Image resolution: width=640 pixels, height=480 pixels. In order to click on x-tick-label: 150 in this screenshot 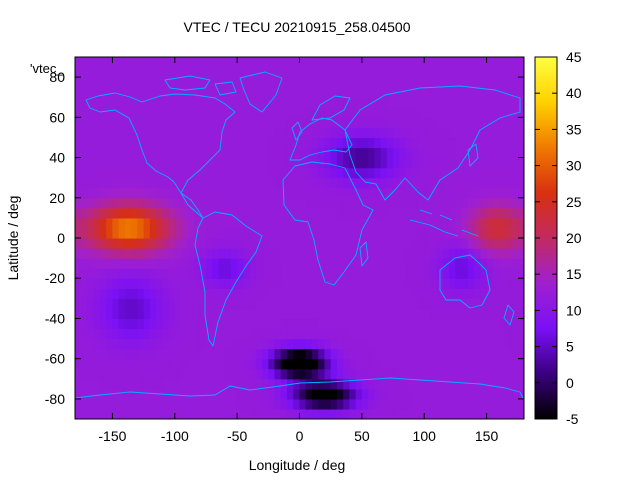, I will do `click(487, 436)`.